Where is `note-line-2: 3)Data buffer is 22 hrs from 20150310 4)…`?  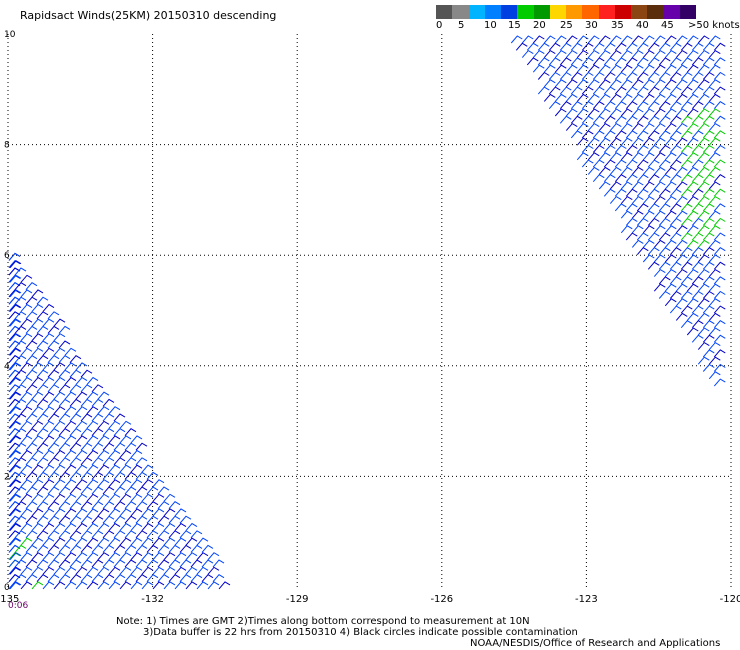
note-line-2: 3)Data buffer is 22 hrs from 20150310 4)… is located at coordinates (360, 632).